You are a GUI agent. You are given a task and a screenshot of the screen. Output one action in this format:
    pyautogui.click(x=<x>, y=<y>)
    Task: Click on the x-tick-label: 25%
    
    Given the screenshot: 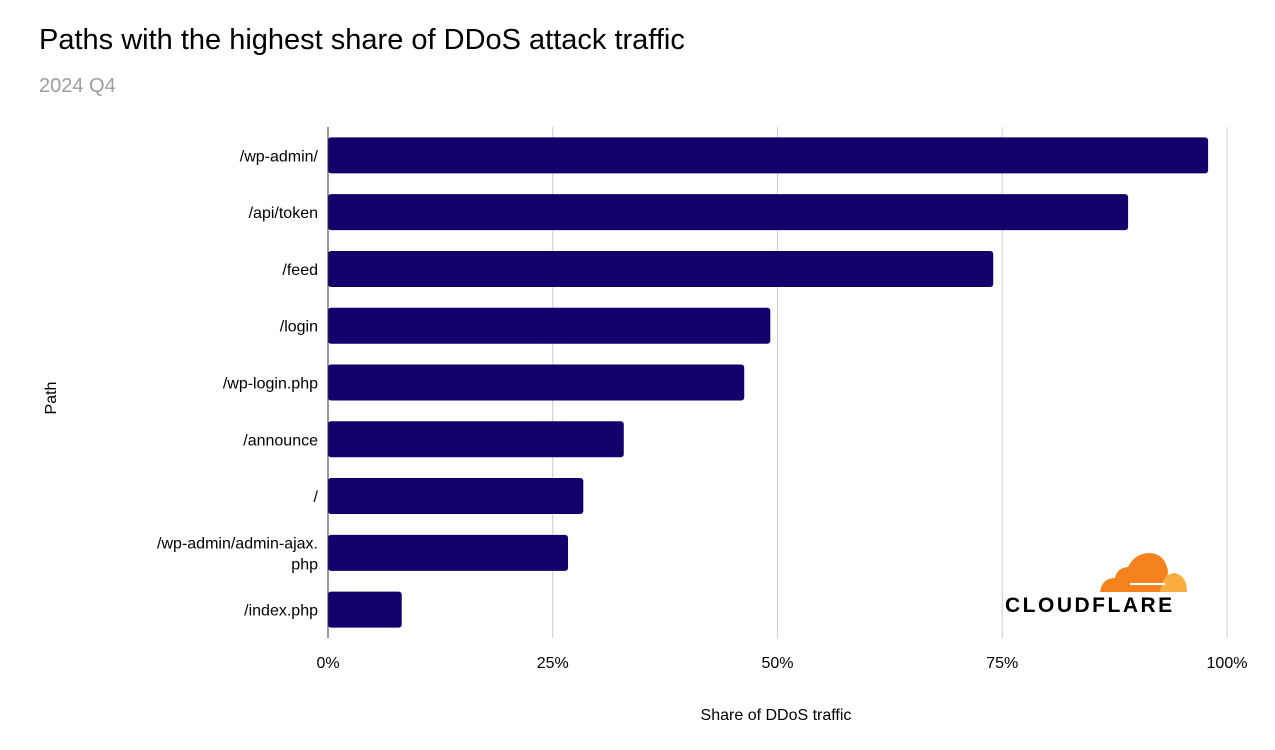 What is the action you would take?
    pyautogui.click(x=553, y=663)
    